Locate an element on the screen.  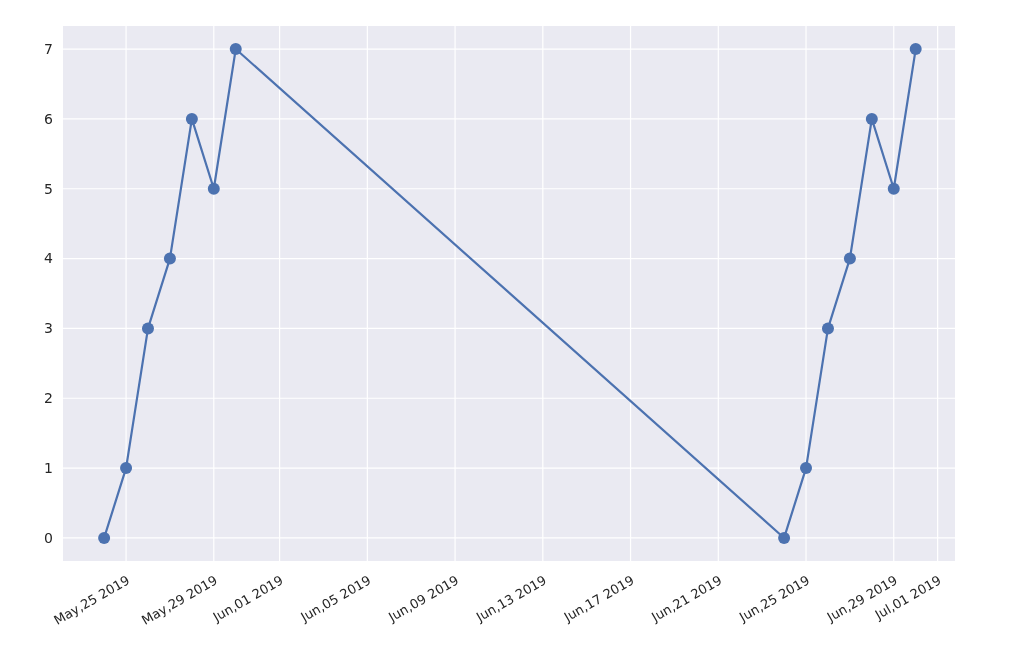
y-tick-label: 7 is located at coordinates (48, 48).